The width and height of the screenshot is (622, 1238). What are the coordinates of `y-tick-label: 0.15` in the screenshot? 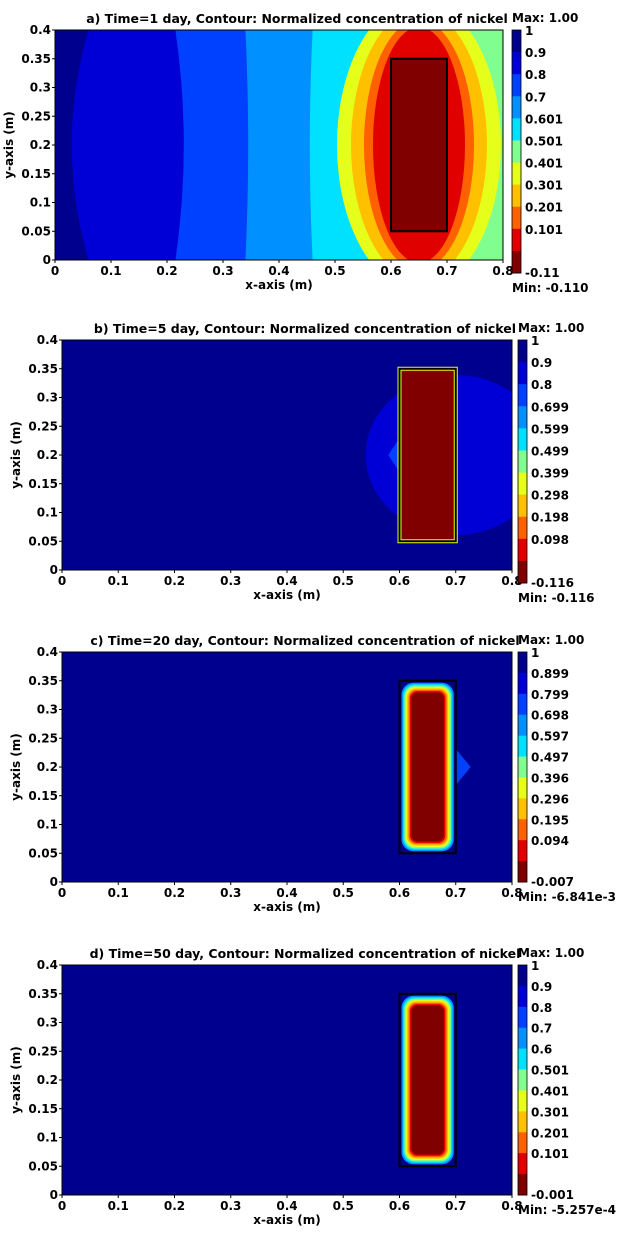 It's located at (43, 1109).